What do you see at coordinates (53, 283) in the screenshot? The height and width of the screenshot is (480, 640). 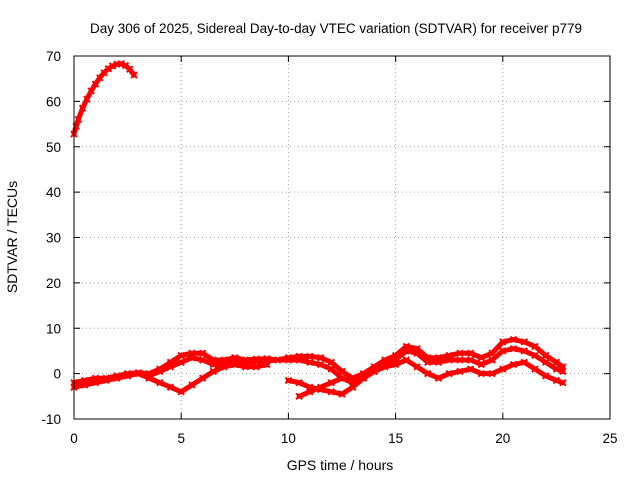 I see `y-tick-label: 20` at bounding box center [53, 283].